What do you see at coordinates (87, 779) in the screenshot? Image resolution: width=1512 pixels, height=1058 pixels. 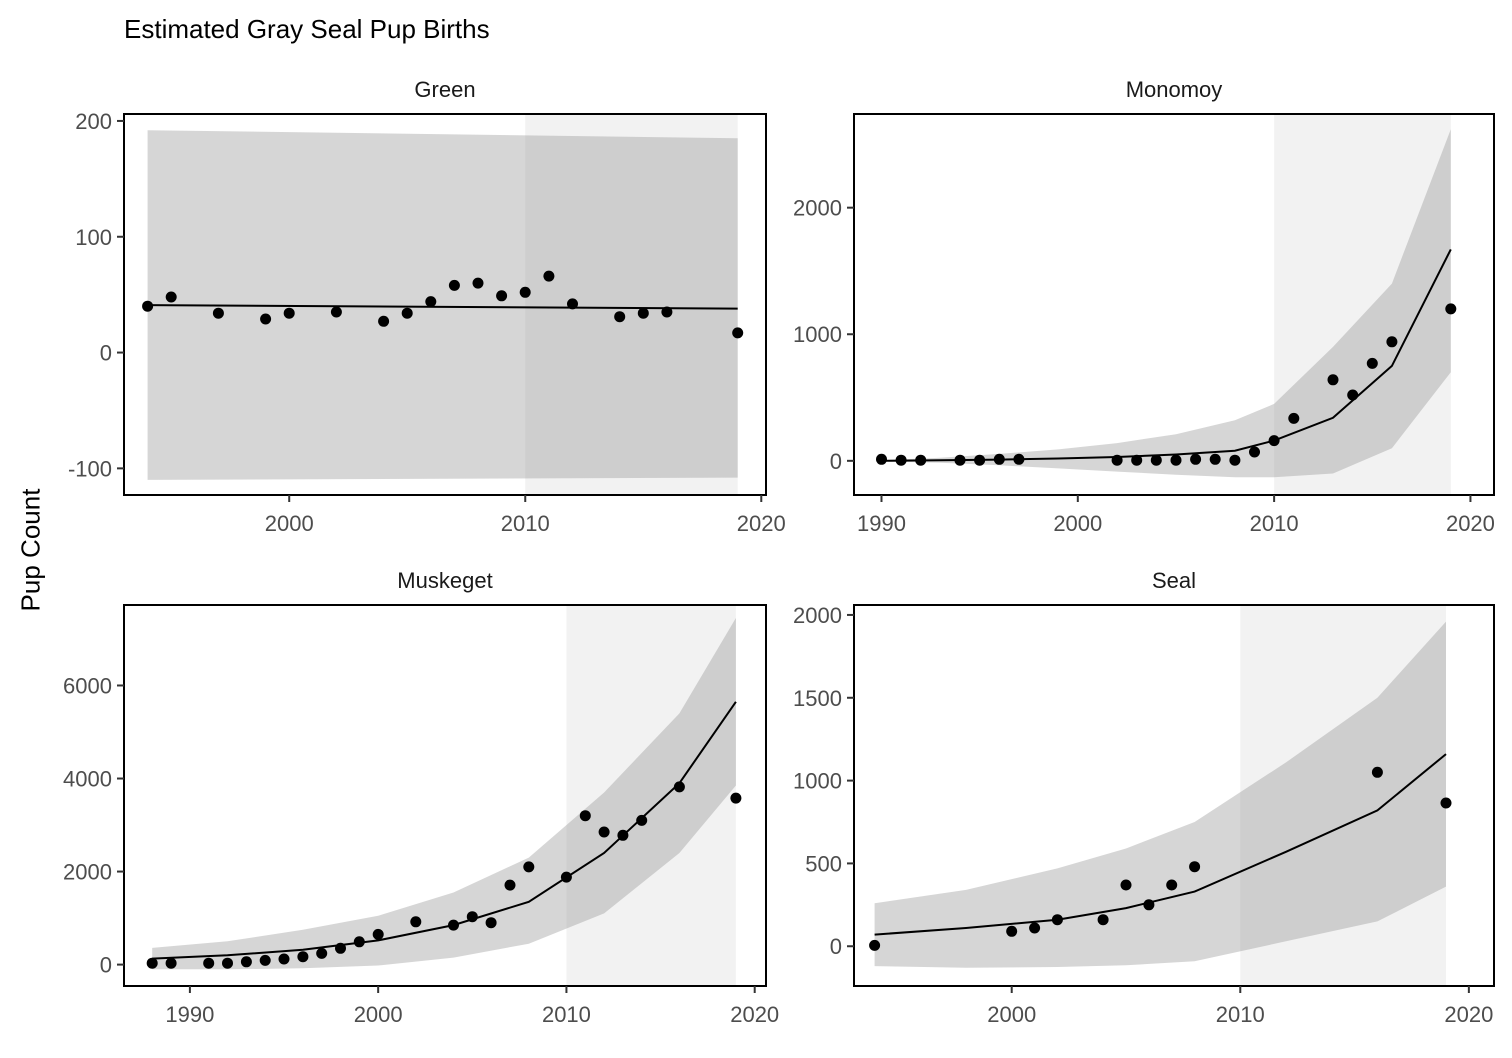 I see `y-tick-label: 4000` at bounding box center [87, 779].